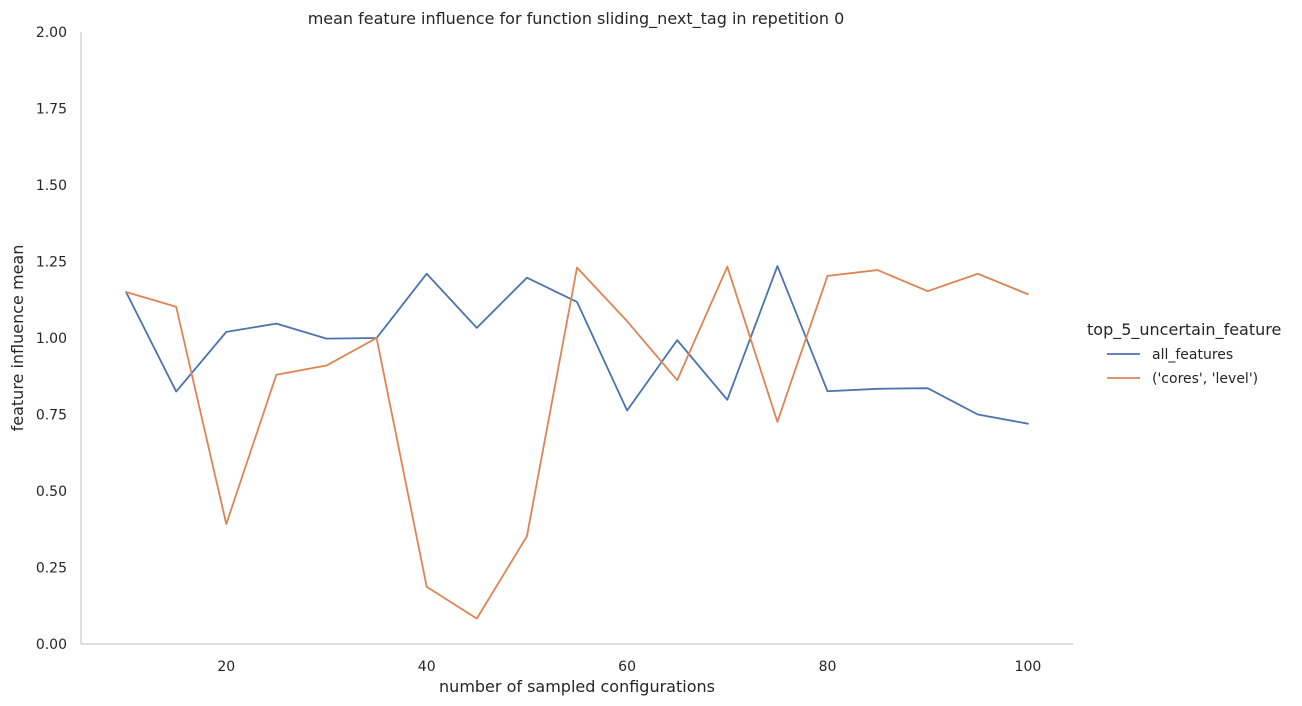  Describe the element at coordinates (1182, 367) in the screenshot. I see `legend-entries: all_features ('cores', 'level')` at that location.